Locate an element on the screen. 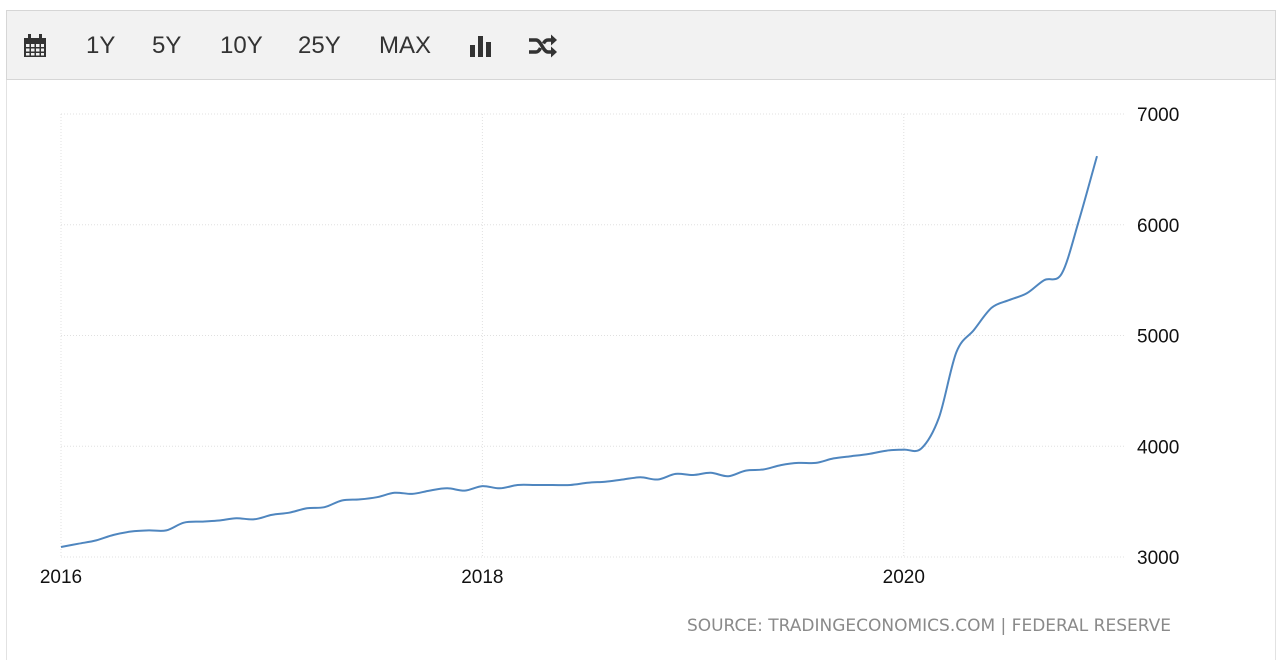 The image size is (1280, 660). y-tick-label: 5000 is located at coordinates (1158, 337).